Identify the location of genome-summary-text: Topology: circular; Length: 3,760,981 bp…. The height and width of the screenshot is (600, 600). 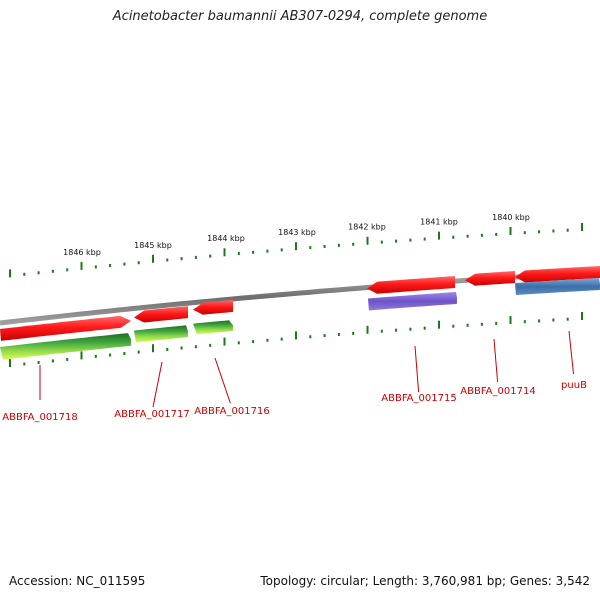
(425, 581).